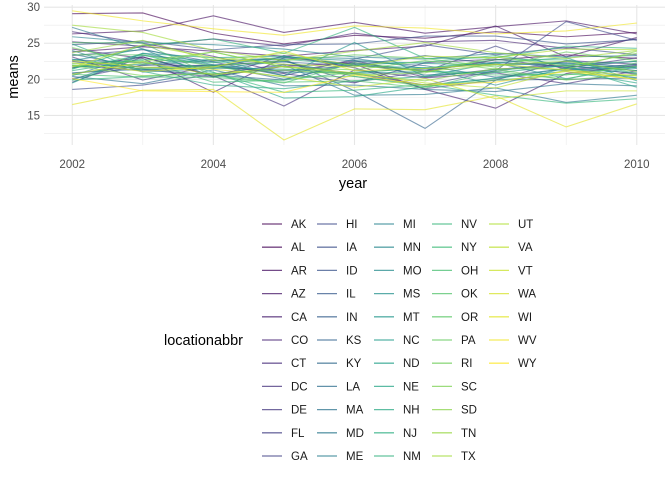 This screenshot has width=672, height=480. I want to click on legend-label-ms: MS, so click(412, 295).